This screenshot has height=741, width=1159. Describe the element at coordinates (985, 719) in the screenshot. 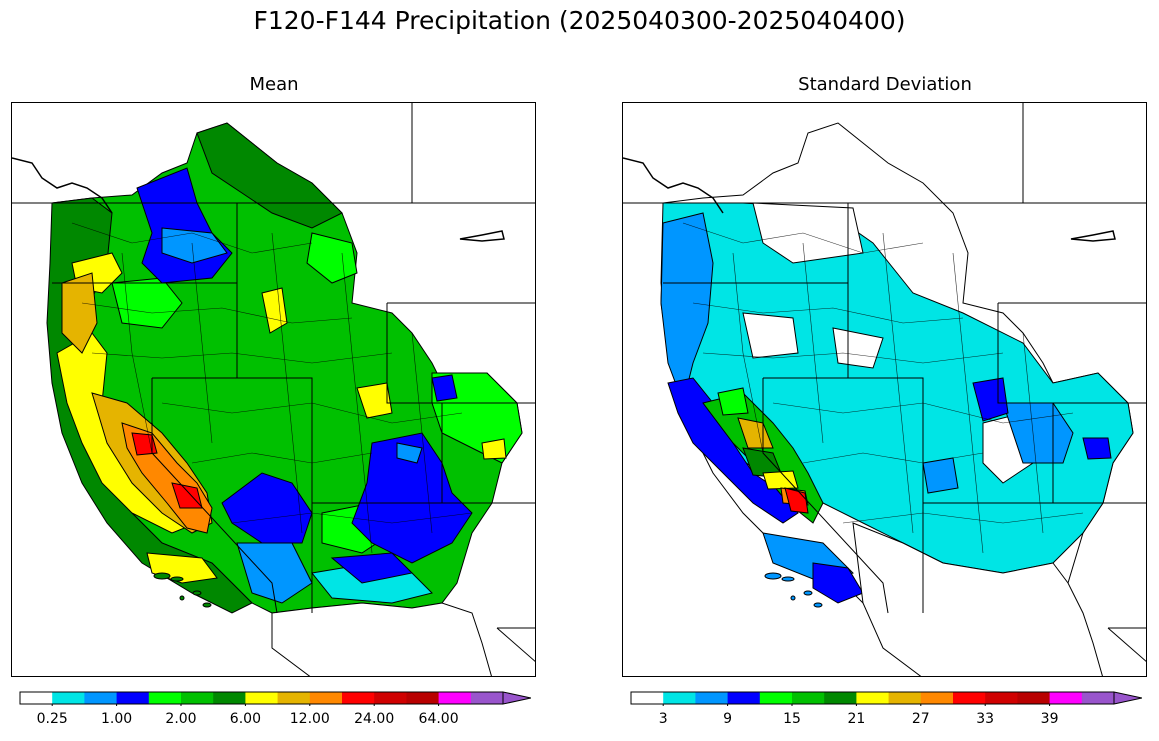

I see `colorbar-tick-label: 33` at that location.